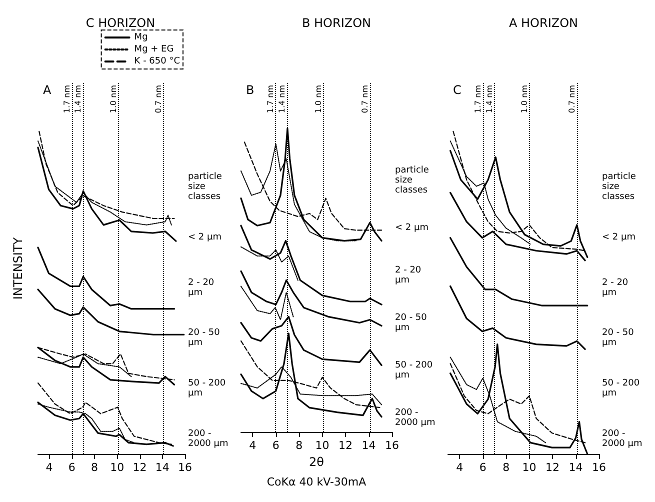 This screenshot has height=502, width=655. I want to click on text: CoKα 40 kV-30mA, so click(316, 482).